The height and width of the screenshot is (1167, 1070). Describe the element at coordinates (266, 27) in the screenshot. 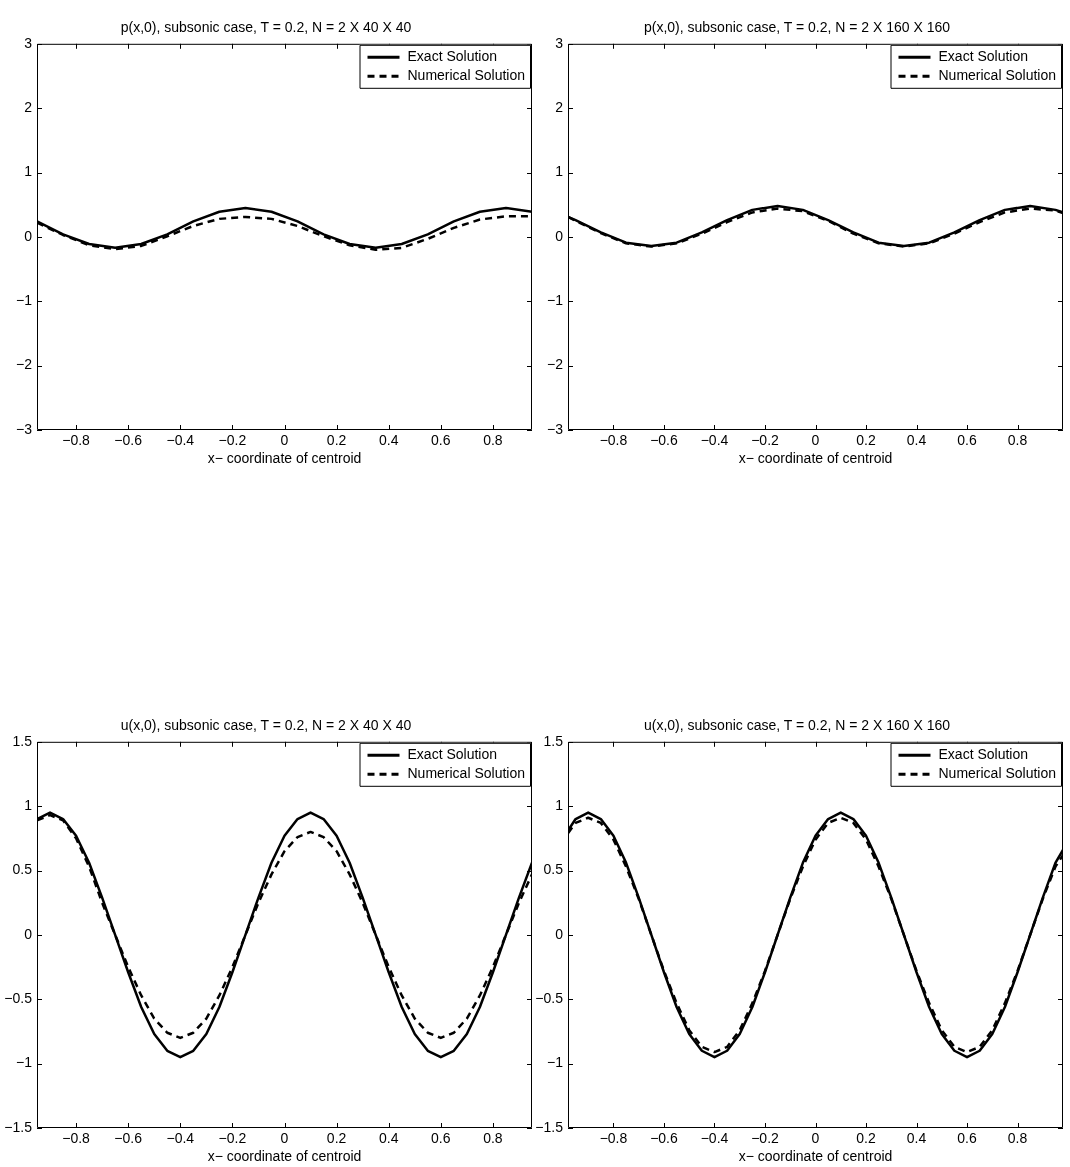

I see `chart-title: p(x,0), subsonic case, T = 0.2, N = 2 X 40 X 40` at that location.